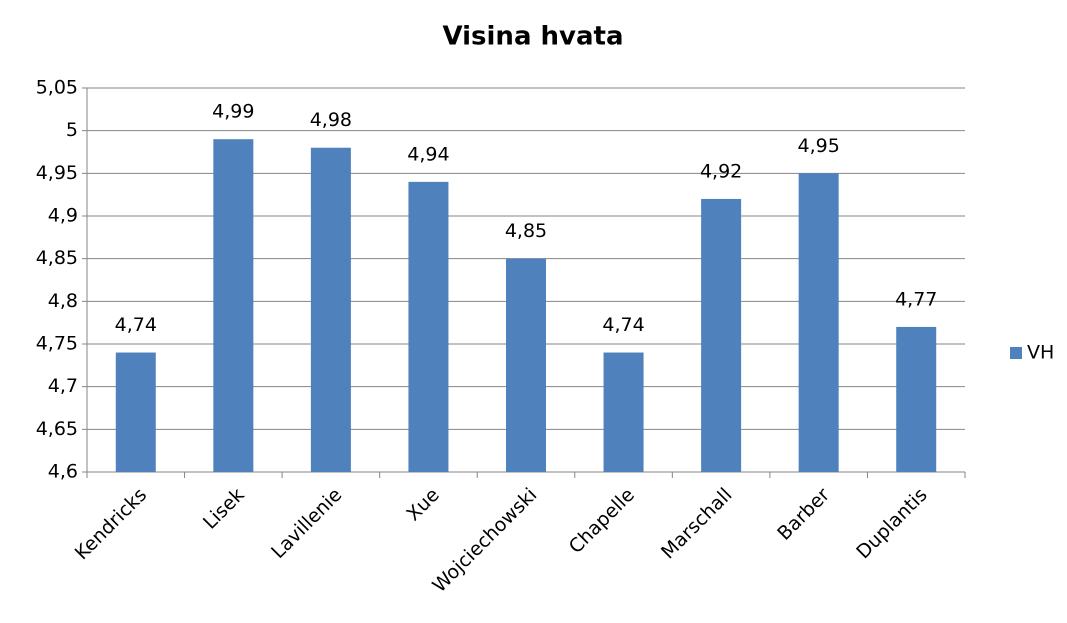 This screenshot has width=1067, height=623. I want to click on y-tick-label: 4,7, so click(63, 386).